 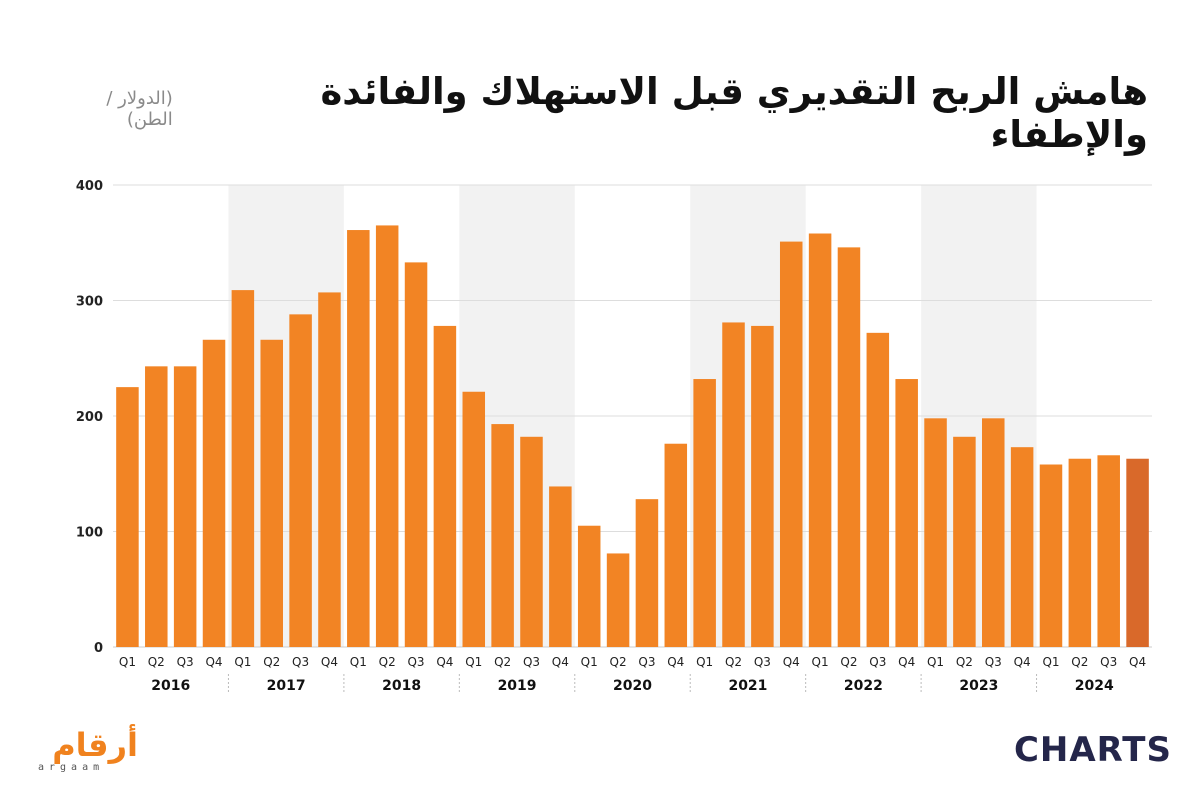 What do you see at coordinates (849, 447) in the screenshot?
I see `bar-2022-Q2` at bounding box center [849, 447].